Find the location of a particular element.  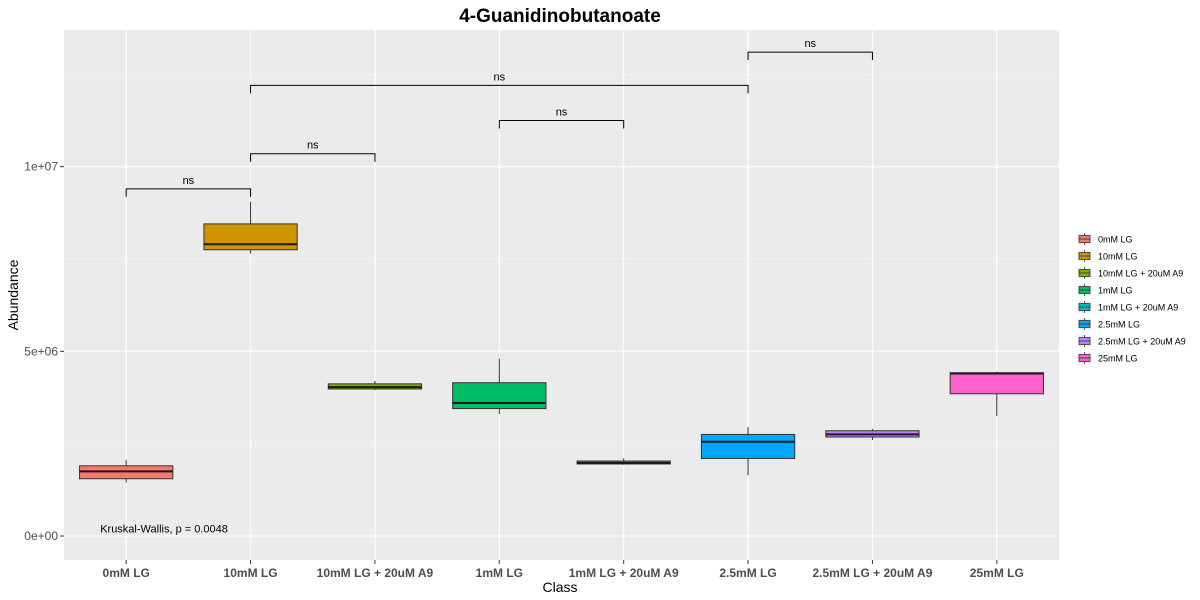

x-tick-label: 25mM LG is located at coordinates (997, 573).